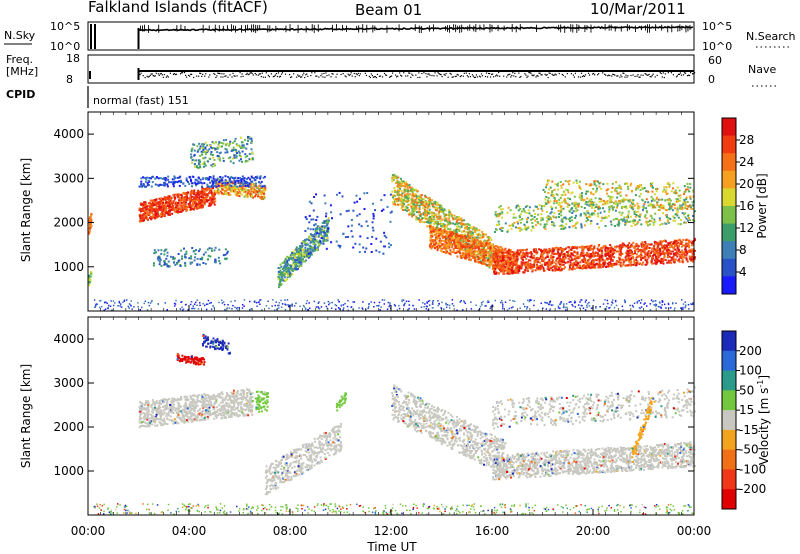  What do you see at coordinates (717, 26) in the screenshot?
I see `noise-tick-right-top: 10^5` at bounding box center [717, 26].